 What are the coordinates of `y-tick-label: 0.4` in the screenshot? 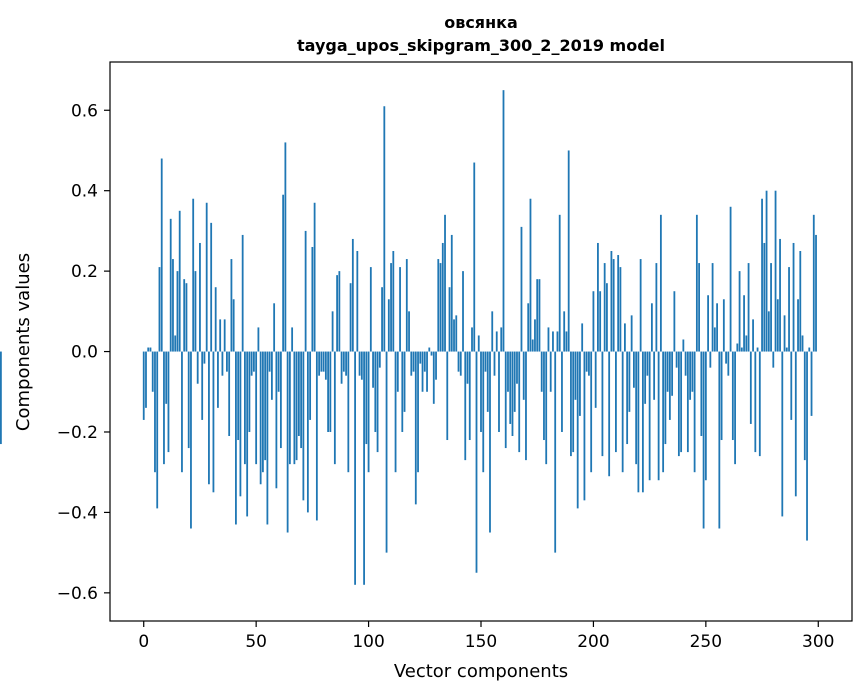 It's located at (84, 192).